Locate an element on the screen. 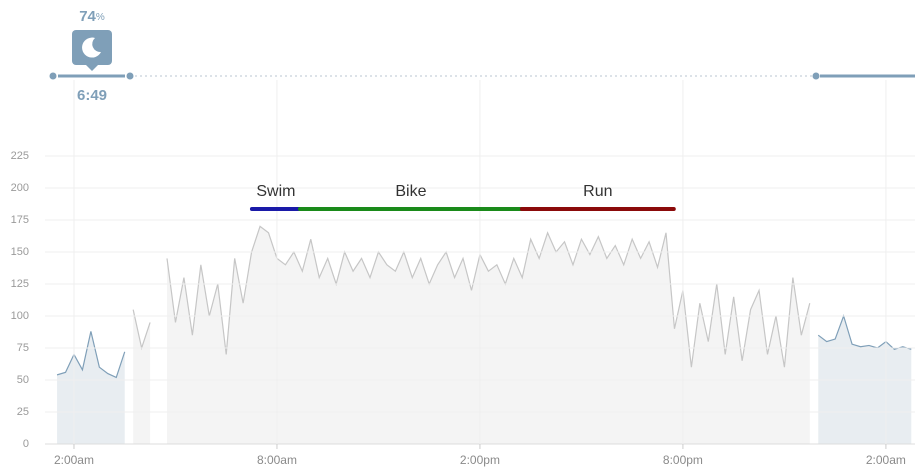 Image resolution: width=915 pixels, height=473 pixels. moon-icon is located at coordinates (91, 47).